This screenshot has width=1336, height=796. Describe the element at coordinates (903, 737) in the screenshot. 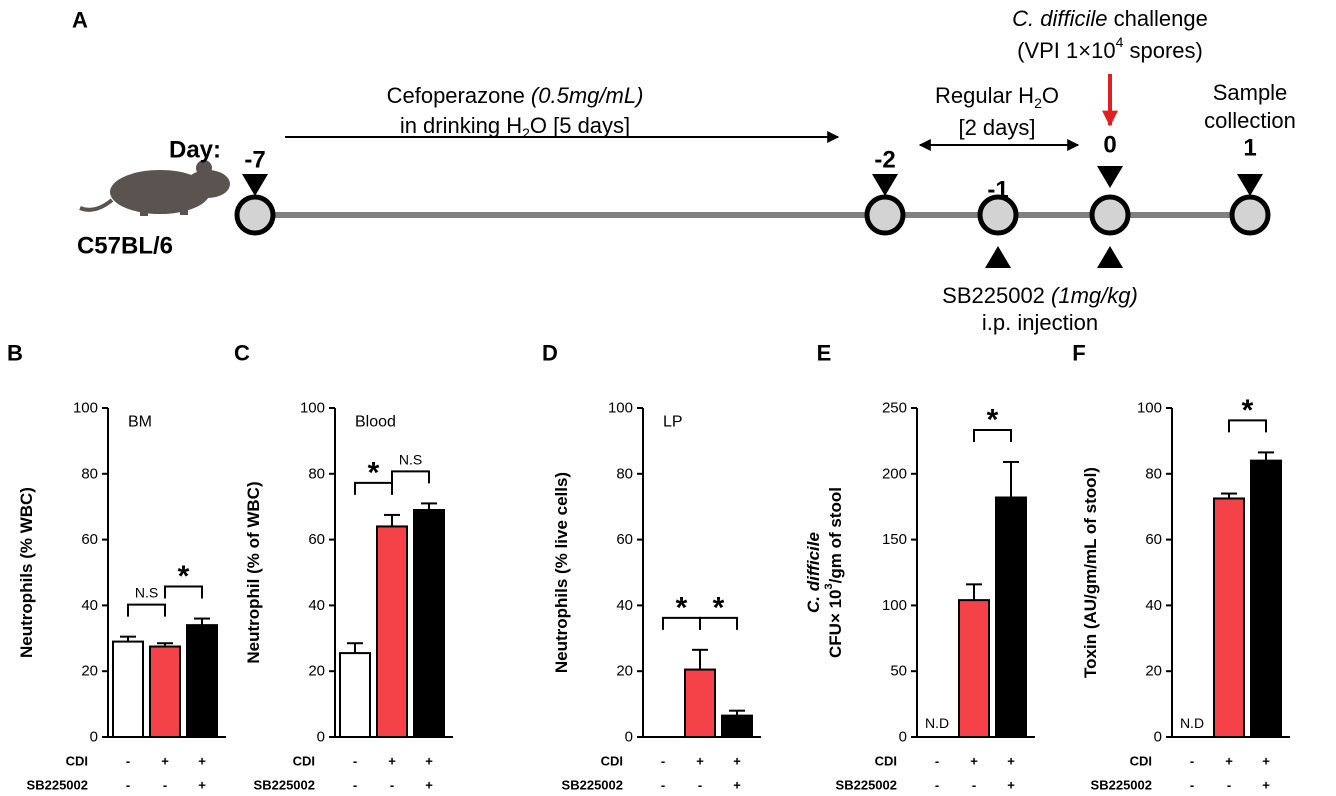

I see `y-tick-label: 0` at that location.